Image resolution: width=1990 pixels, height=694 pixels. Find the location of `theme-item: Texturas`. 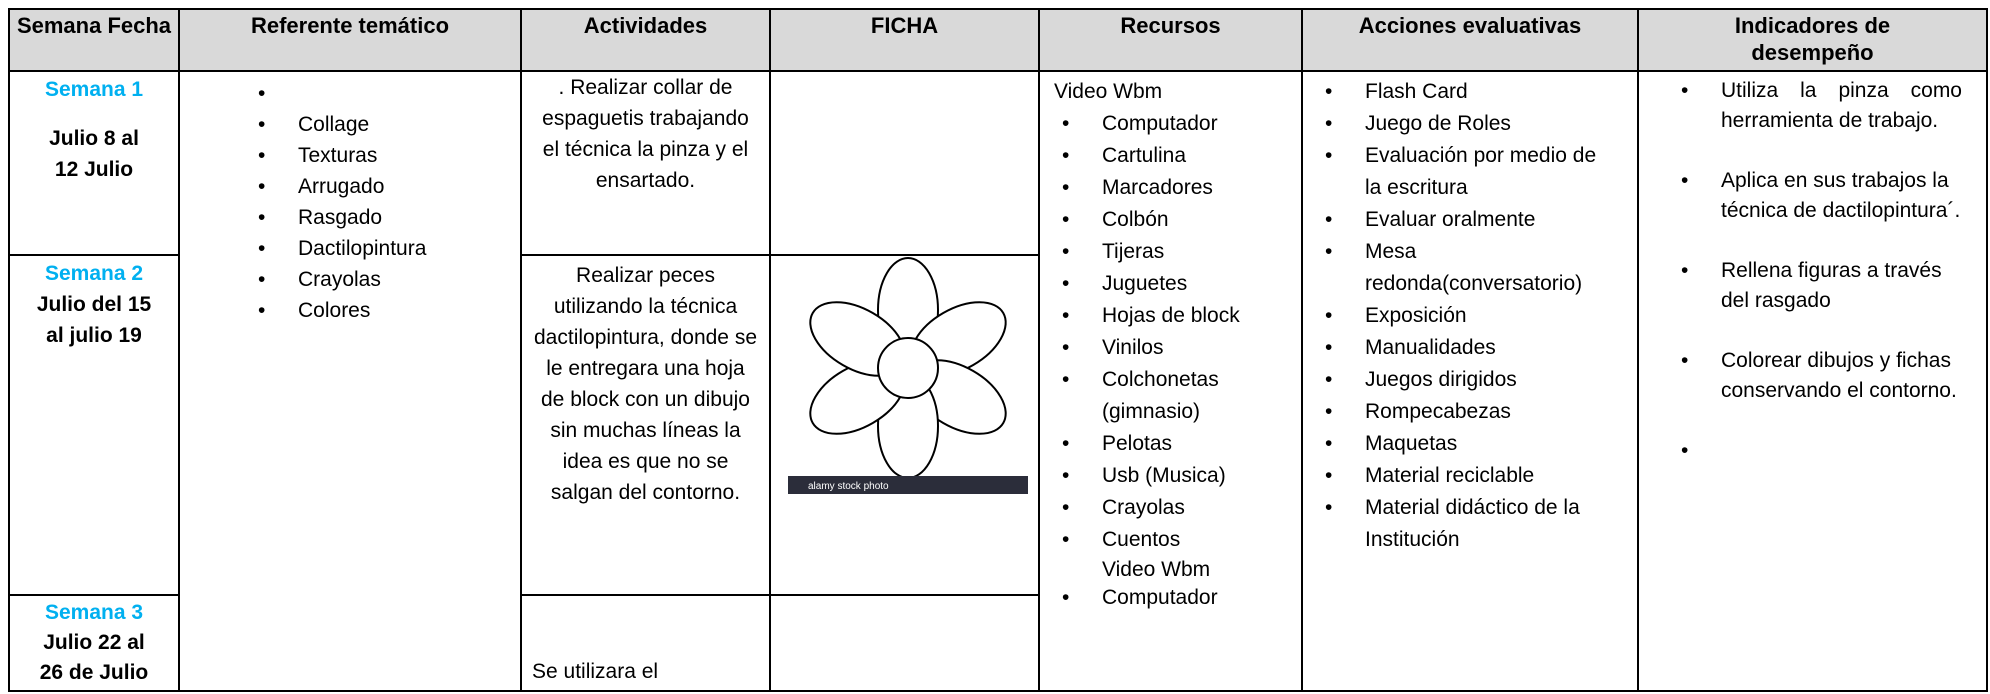

theme-item: Texturas is located at coordinates (389, 155).